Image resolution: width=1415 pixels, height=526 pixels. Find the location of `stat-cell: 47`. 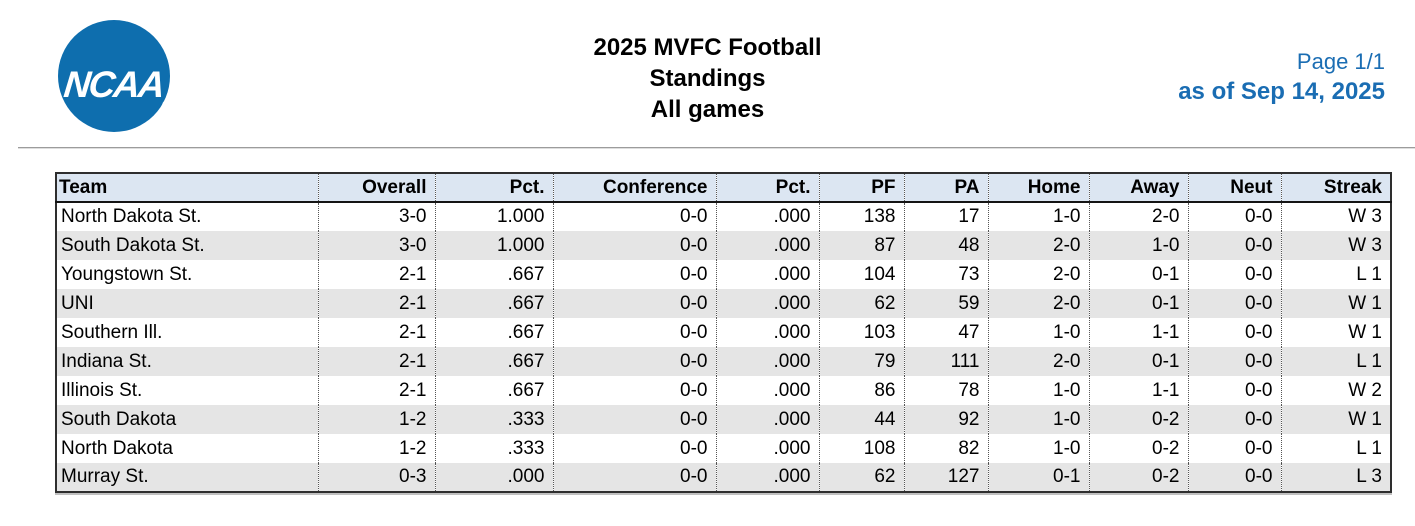

stat-cell: 47 is located at coordinates (945, 332).